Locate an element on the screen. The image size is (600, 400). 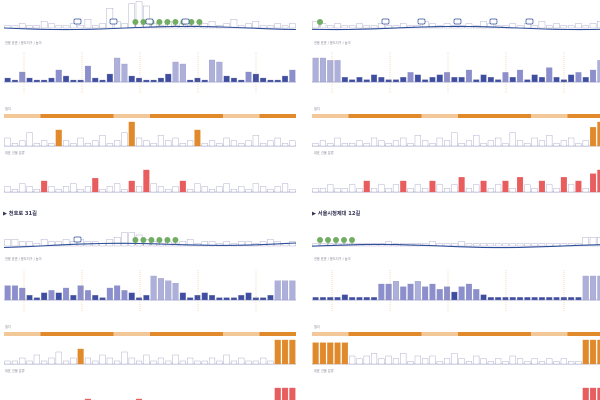
label-buildings-bottom-left: 대표 건물 분류 is located at coordinates (15, 371).